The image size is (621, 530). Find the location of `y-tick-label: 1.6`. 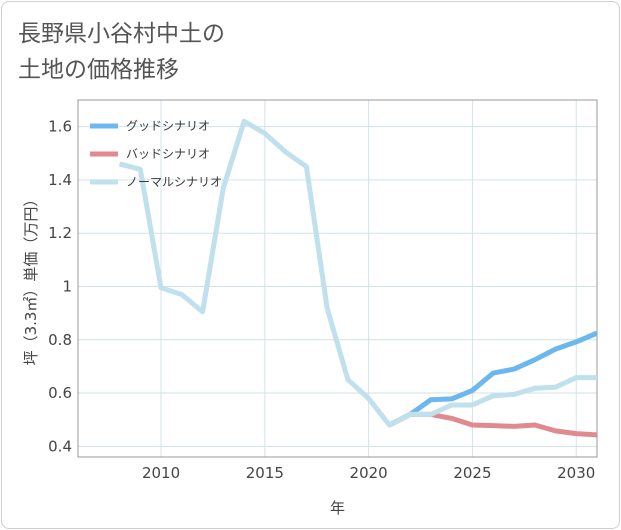

y-tick-label: 1.6 is located at coordinates (60, 127).